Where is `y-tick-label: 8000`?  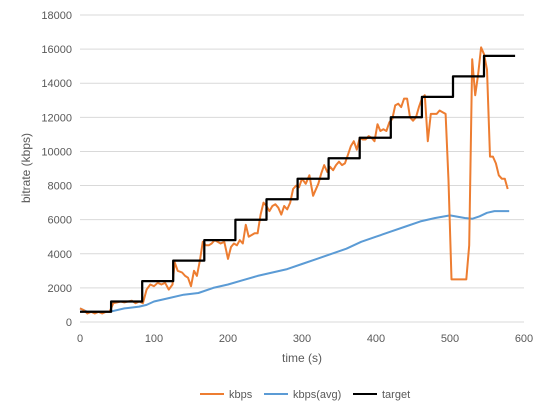 y-tick-label: 8000 is located at coordinates (60, 187).